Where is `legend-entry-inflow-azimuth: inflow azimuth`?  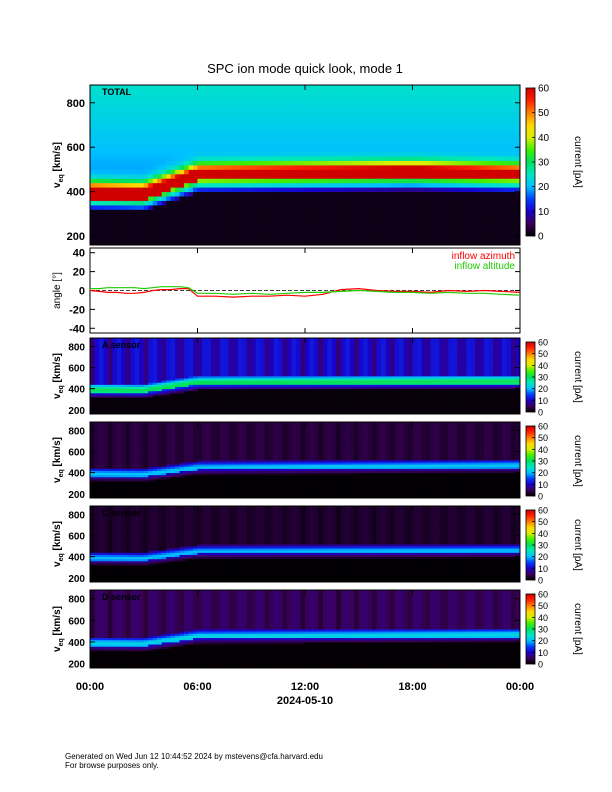
legend-entry-inflow-azimuth: inflow azimuth is located at coordinates (483, 256).